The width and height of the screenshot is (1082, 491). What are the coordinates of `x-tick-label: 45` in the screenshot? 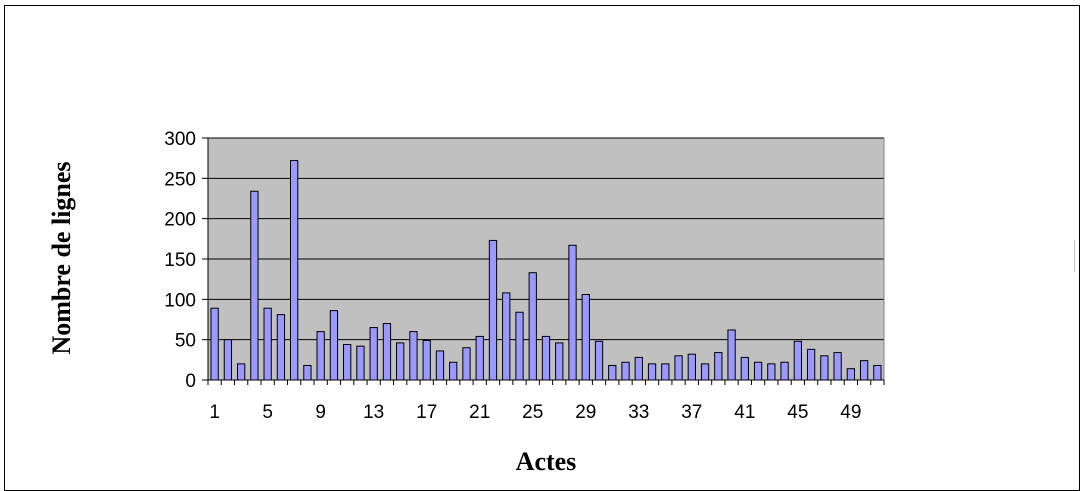 It's located at (797, 412).